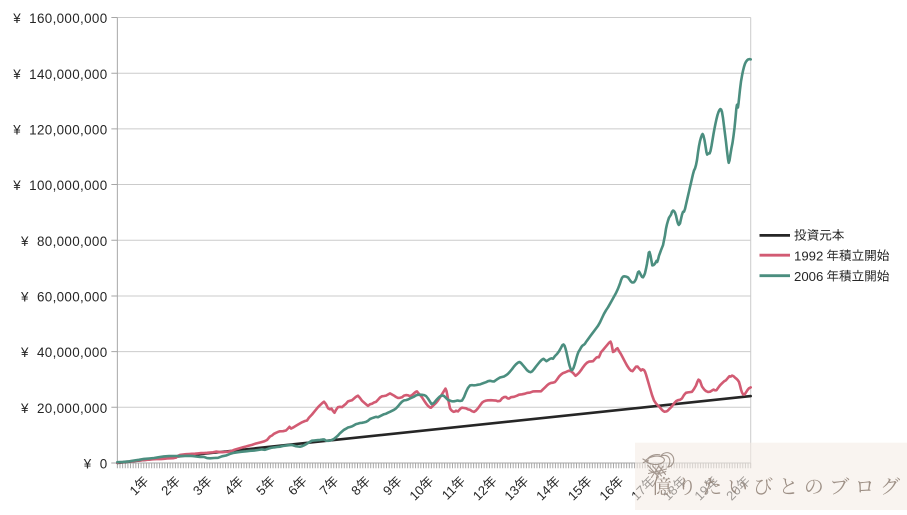  I want to click on svg-text: ¥ 20,000,000, so click(63, 408).